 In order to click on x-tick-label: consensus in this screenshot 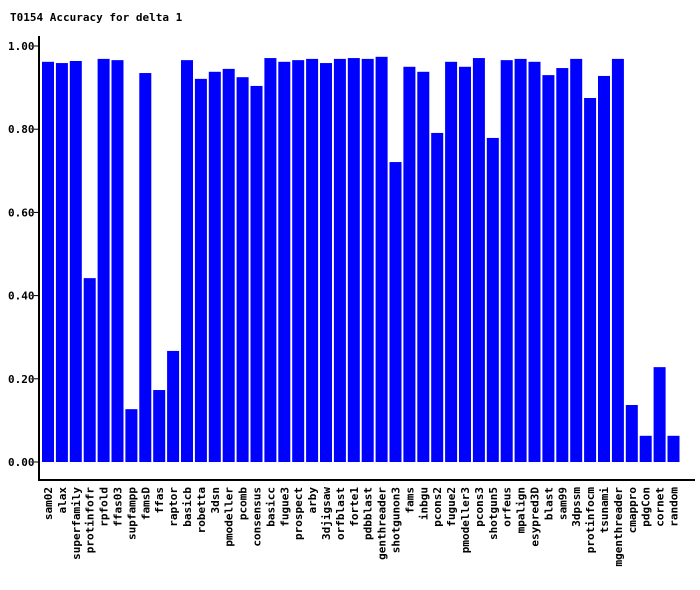, I will do `click(257, 517)`.